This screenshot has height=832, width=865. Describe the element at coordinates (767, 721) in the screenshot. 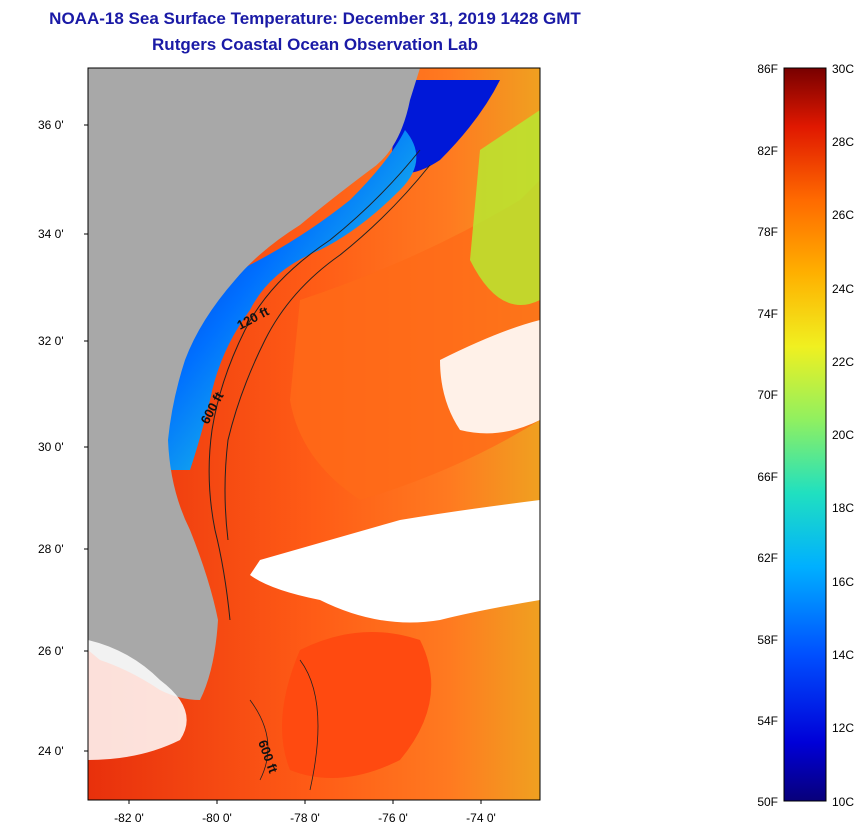

I see `cbar-f-label: 54F` at that location.